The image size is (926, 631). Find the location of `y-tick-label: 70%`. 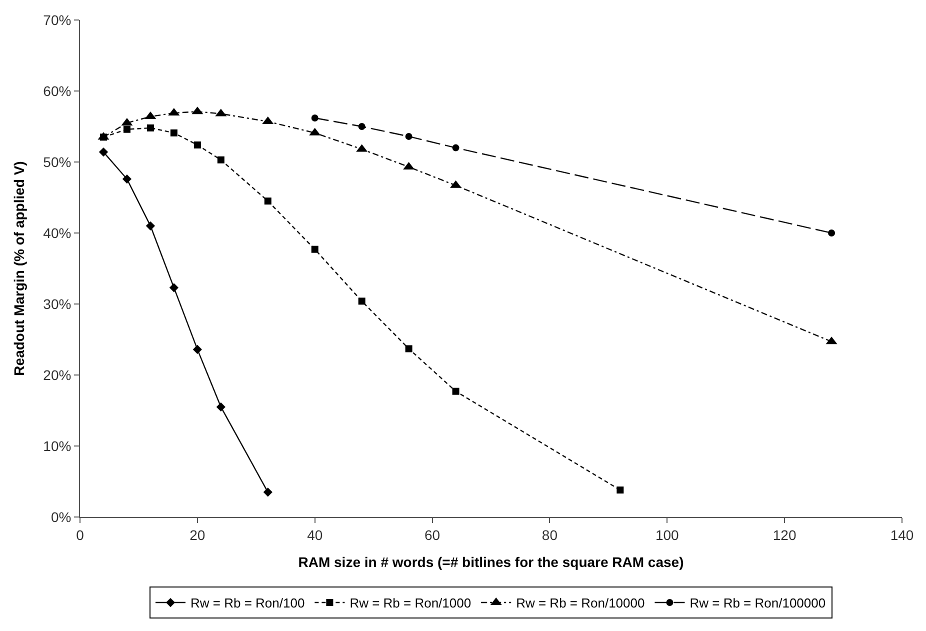

y-tick-label: 70% is located at coordinates (57, 20).